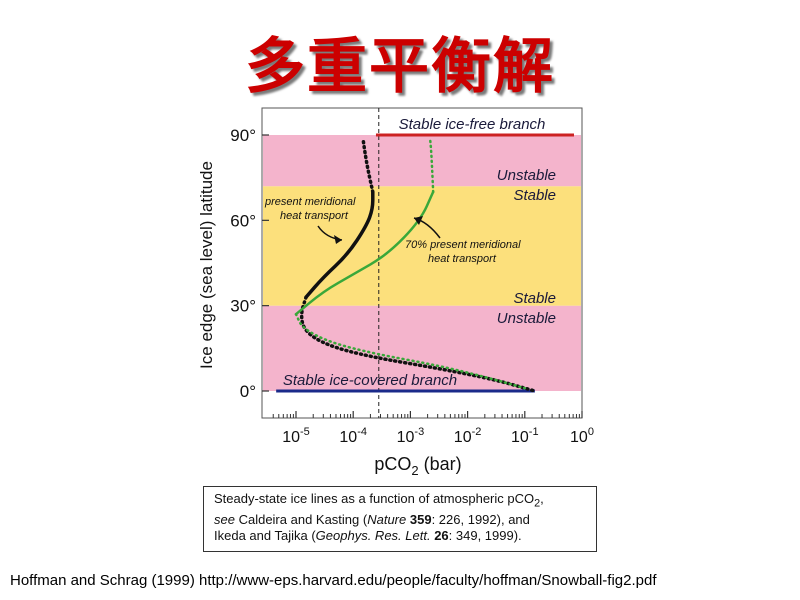  I want to click on series-1-stable, so click(364, 253).